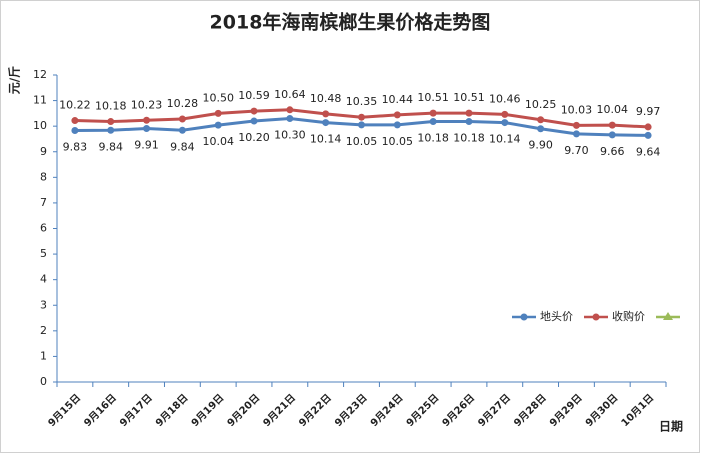 The image size is (701, 454). I want to click on data-label: 10.35, so click(362, 101).